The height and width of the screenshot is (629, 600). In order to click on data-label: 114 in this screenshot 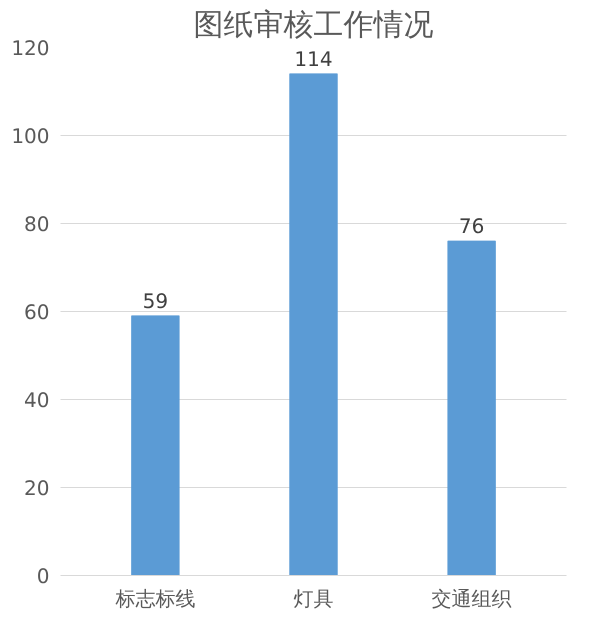, I will do `click(313, 58)`.